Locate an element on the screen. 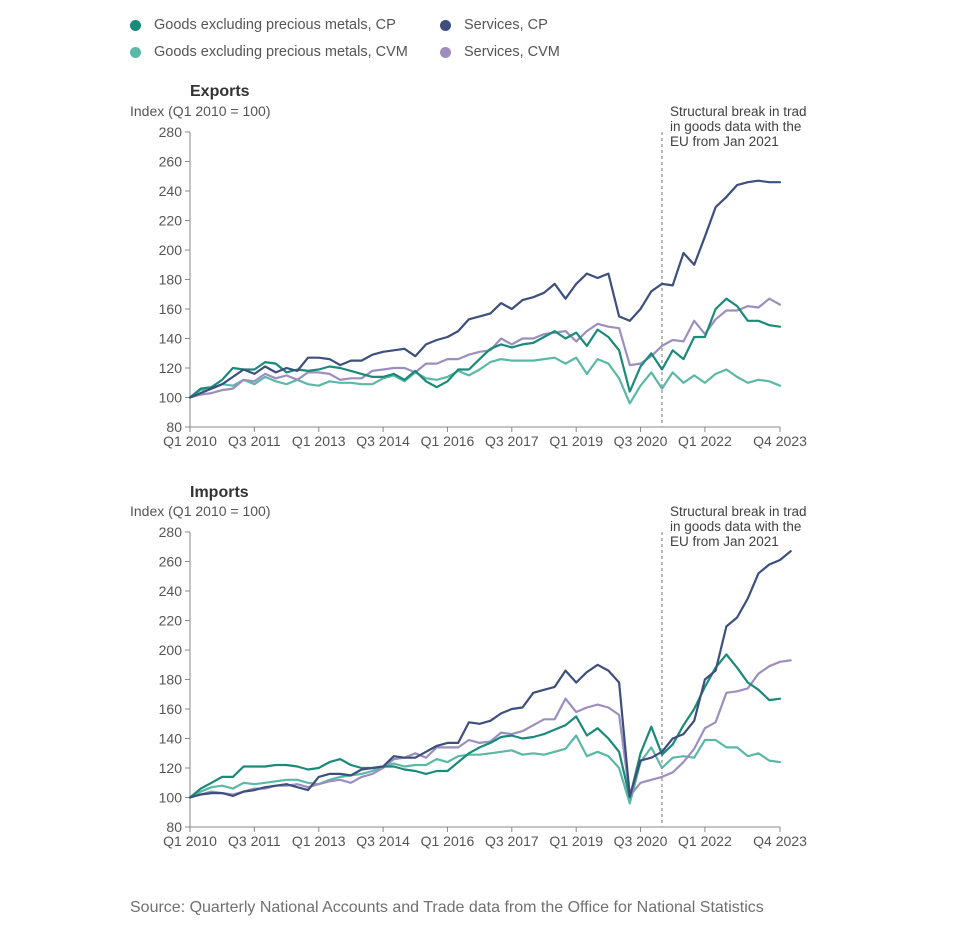 Image resolution: width=960 pixels, height=938 pixels. legend-label: Services, CP is located at coordinates (506, 25).